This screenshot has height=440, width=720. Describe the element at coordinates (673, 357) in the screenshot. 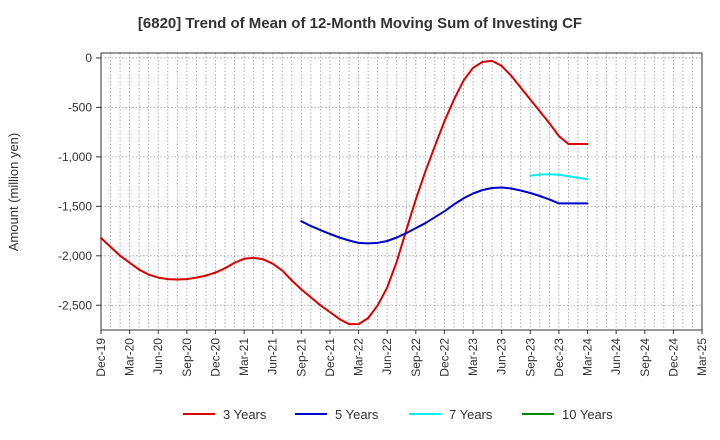

I see `x-tick-label: Dec-24` at that location.